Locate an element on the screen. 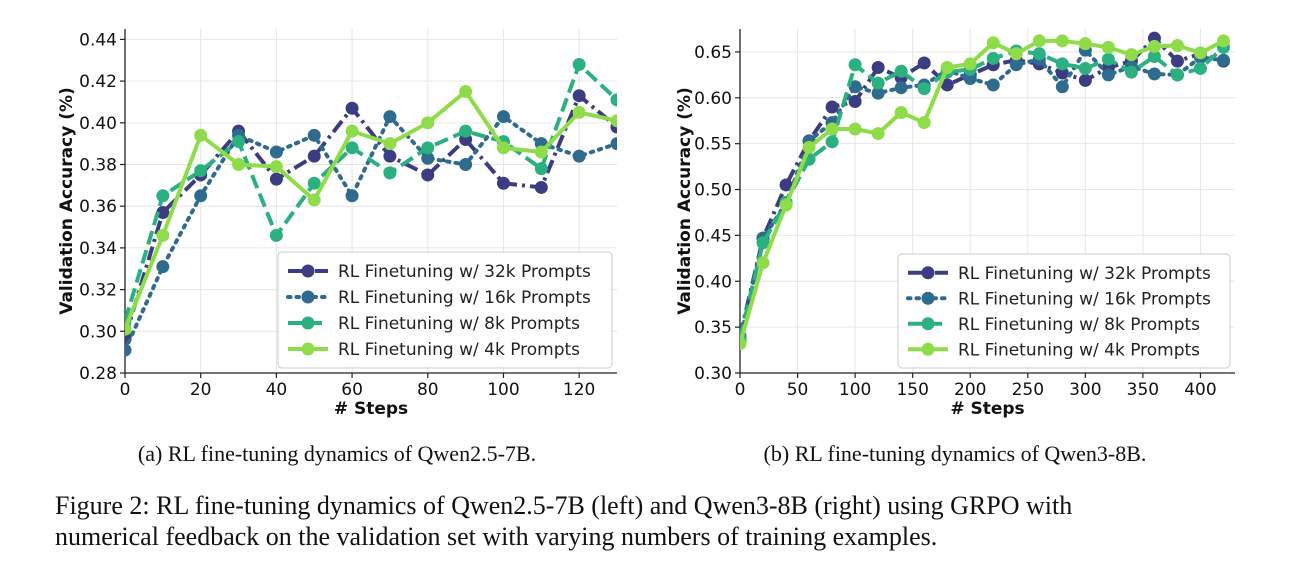 Image resolution: width=1300 pixels, height=586 pixels. right-legend-label-2: RL Finetuning w/ 8k Prompts is located at coordinates (1079, 325).